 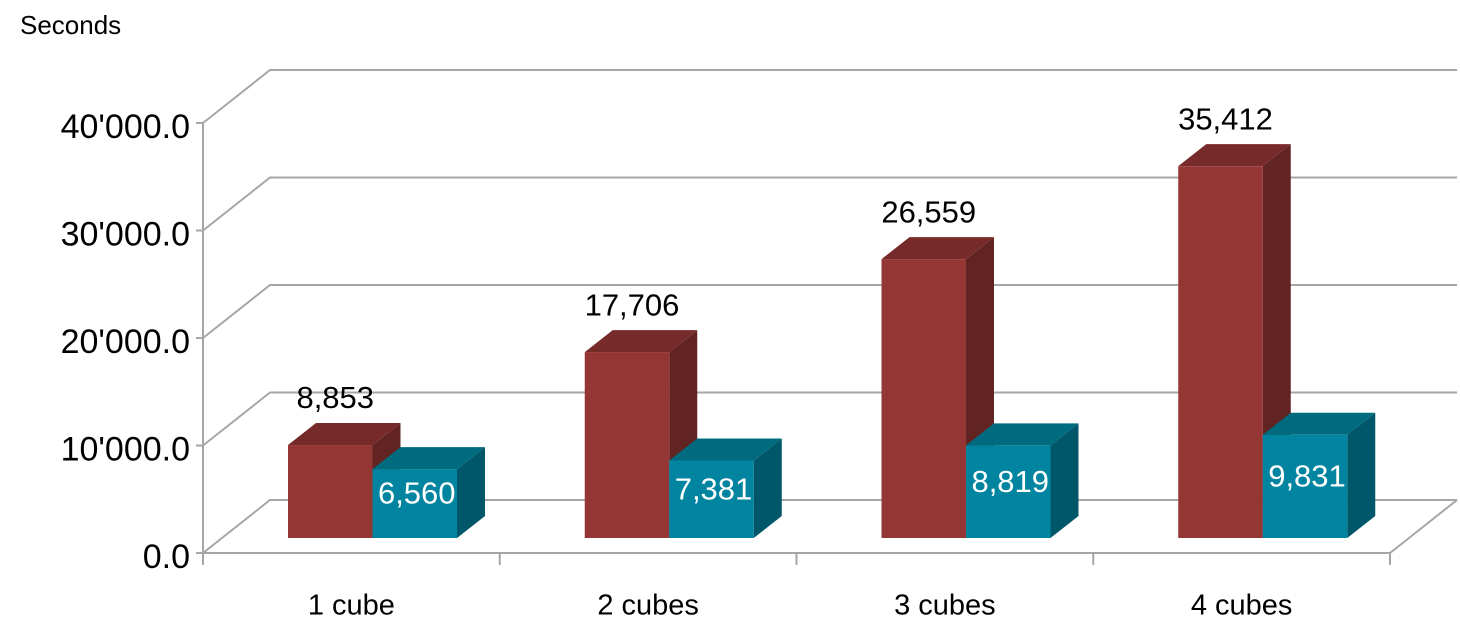 What do you see at coordinates (632, 304) in the screenshot?
I see `data-label: 17,706` at bounding box center [632, 304].